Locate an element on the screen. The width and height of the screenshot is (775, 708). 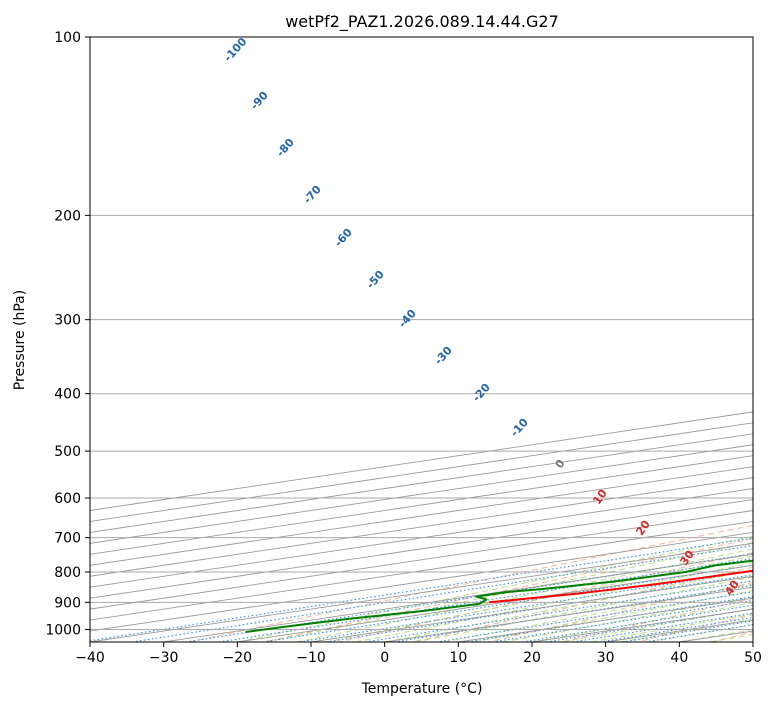
dewpoint-profile-line is located at coordinates (499, 596).